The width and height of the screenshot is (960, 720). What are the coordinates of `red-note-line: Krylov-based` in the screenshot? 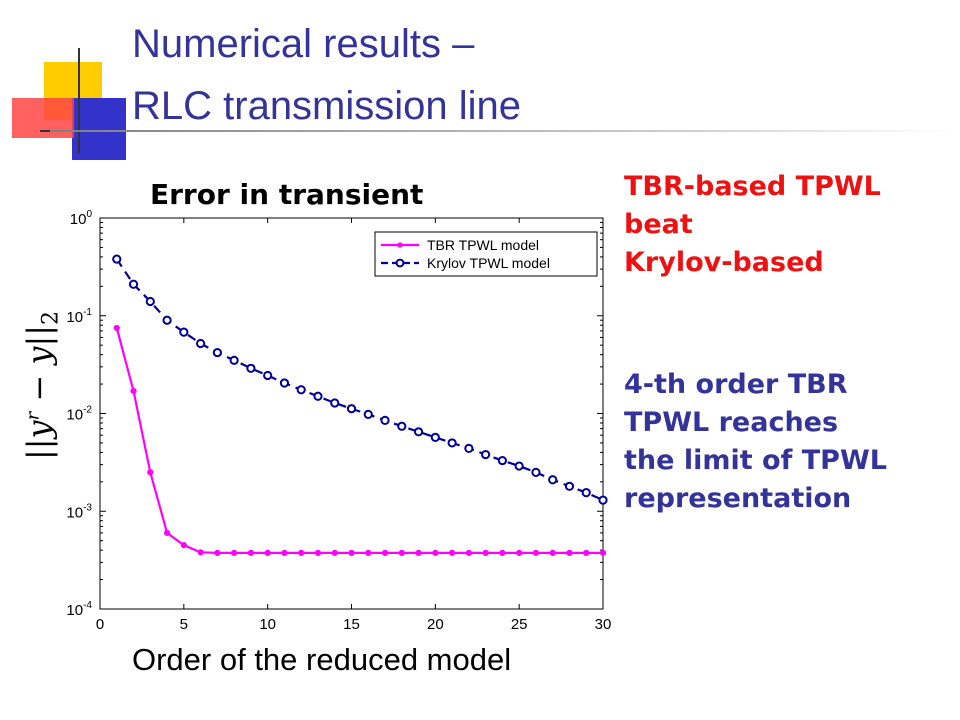 It's located at (724, 262).